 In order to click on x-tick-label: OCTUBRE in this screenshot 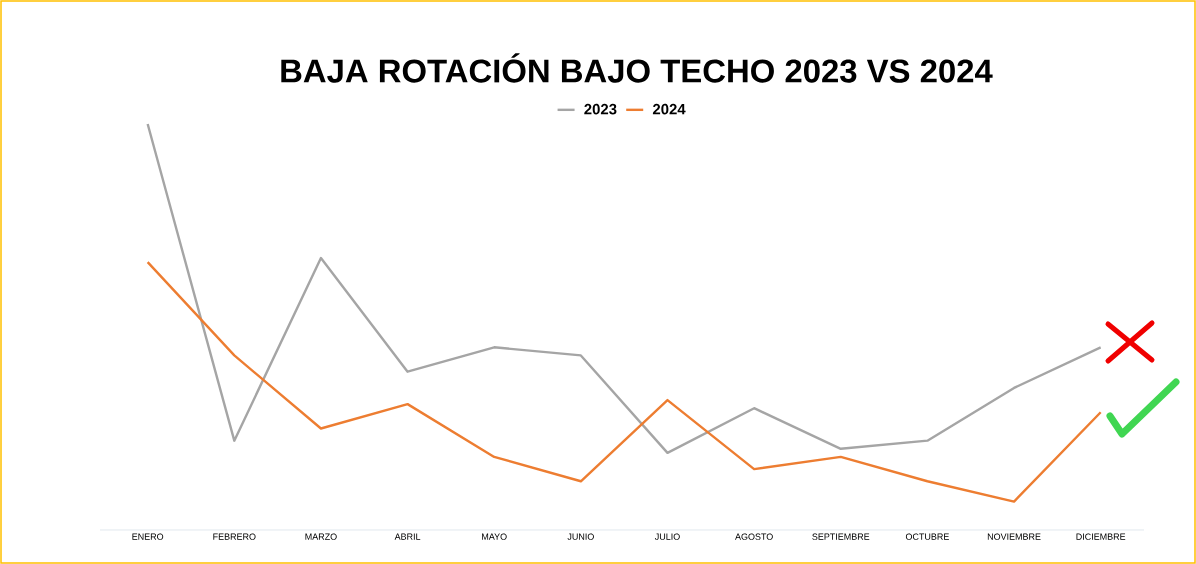, I will do `click(927, 536)`.